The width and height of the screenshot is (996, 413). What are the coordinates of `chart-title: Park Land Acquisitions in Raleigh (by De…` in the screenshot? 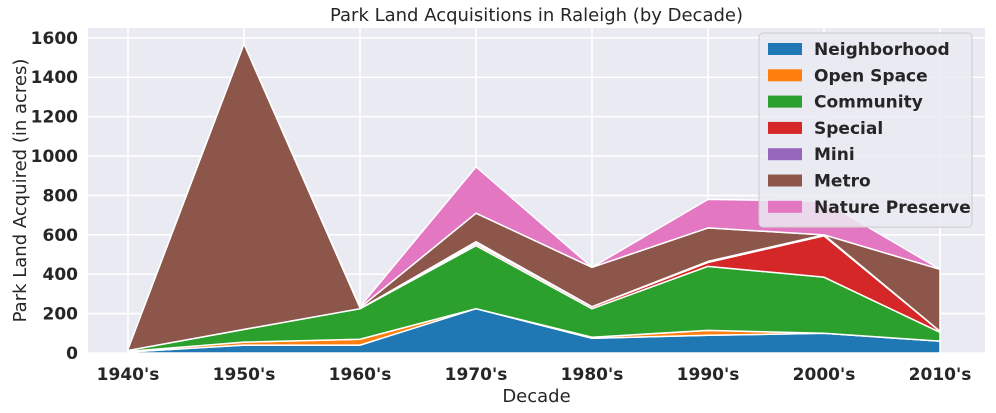 It's located at (536, 15).